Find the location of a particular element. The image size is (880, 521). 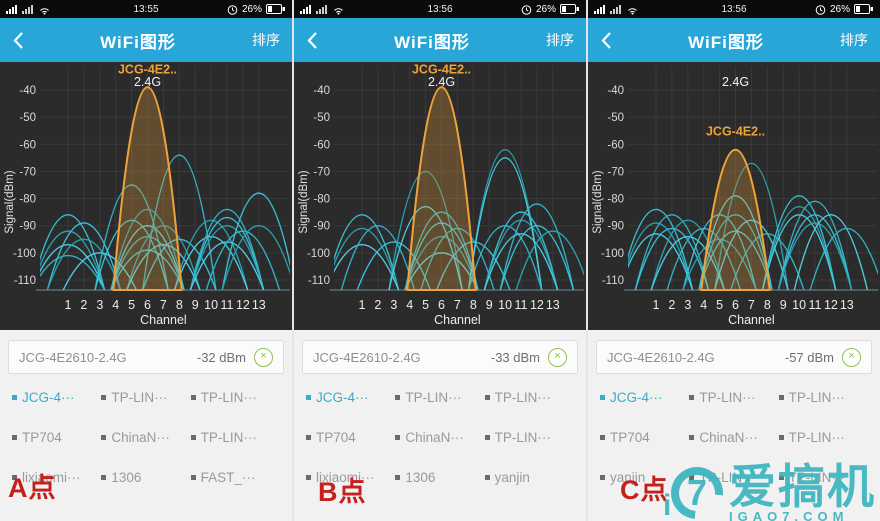

status-bar: 13:55 26% is located at coordinates (146, 9).